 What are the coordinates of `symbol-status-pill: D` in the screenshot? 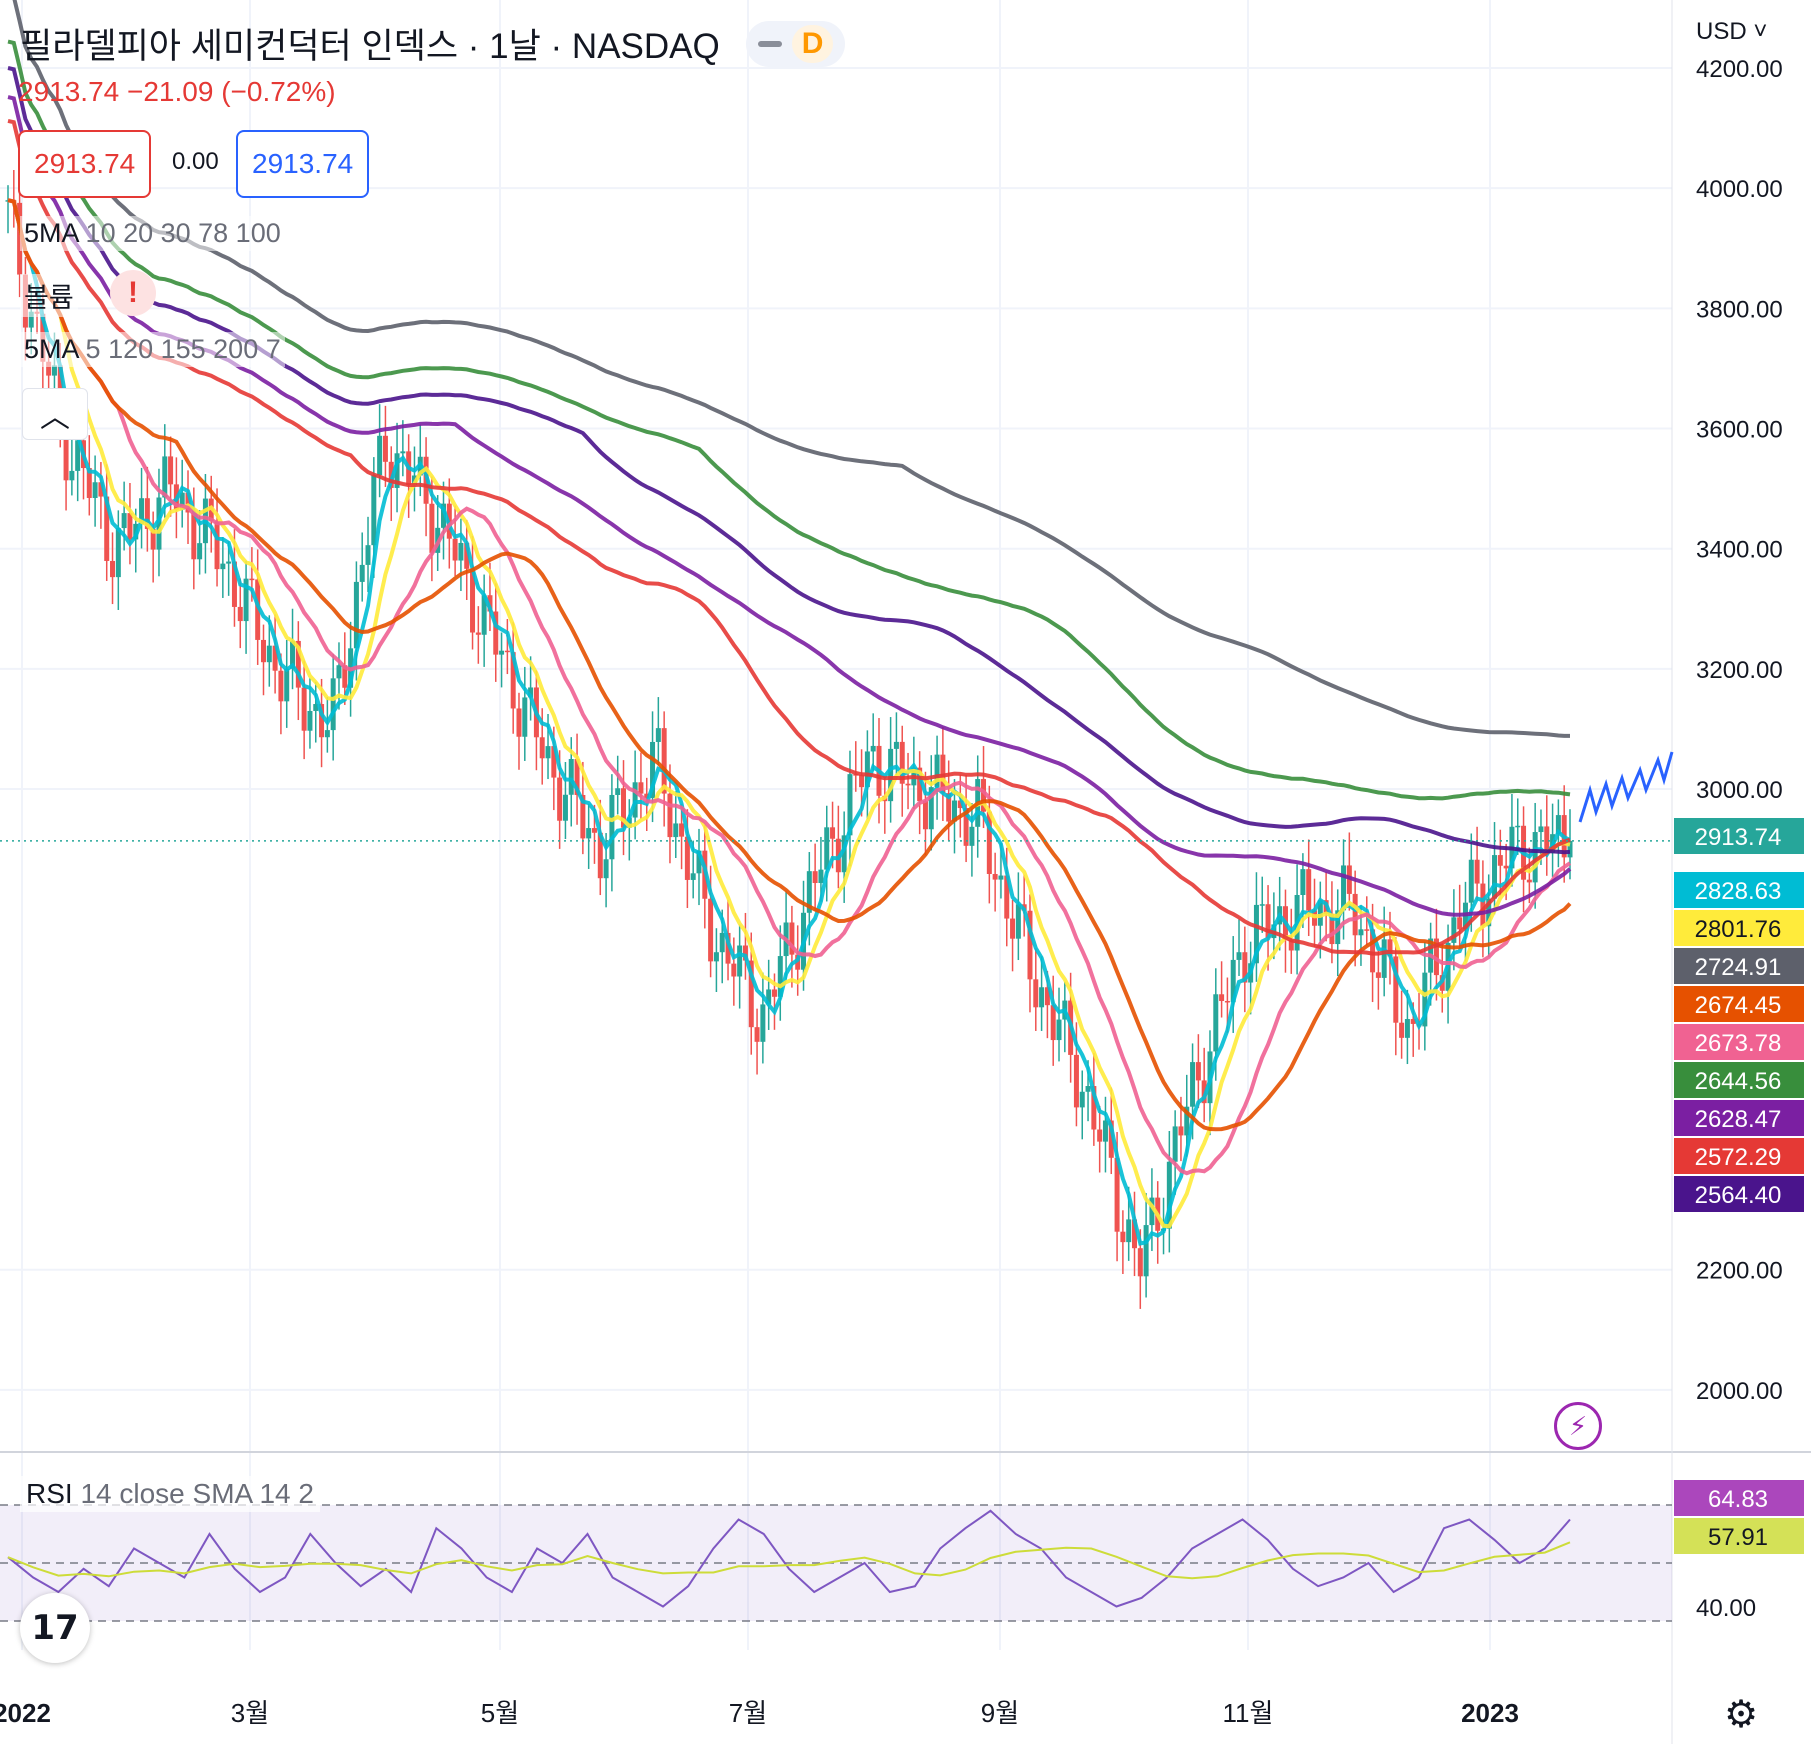 It's located at (795, 43).